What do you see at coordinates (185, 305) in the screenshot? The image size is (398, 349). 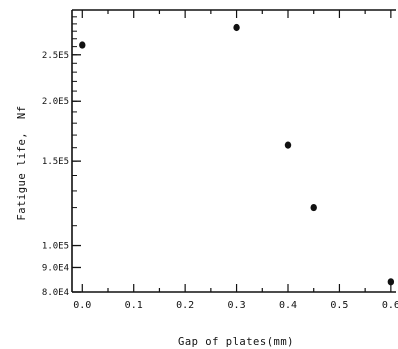 I see `x-tick-label: 0.2` at bounding box center [185, 305].